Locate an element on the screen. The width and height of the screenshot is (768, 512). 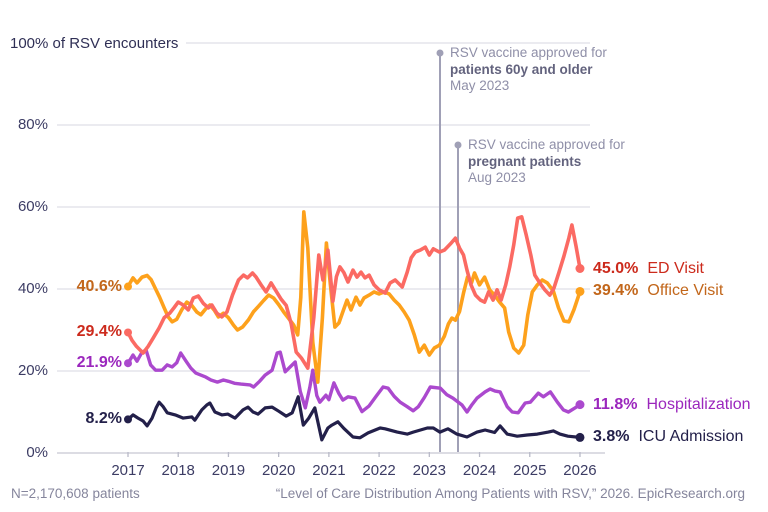
y-tick-label-80: 80% is located at coordinates (32, 124).